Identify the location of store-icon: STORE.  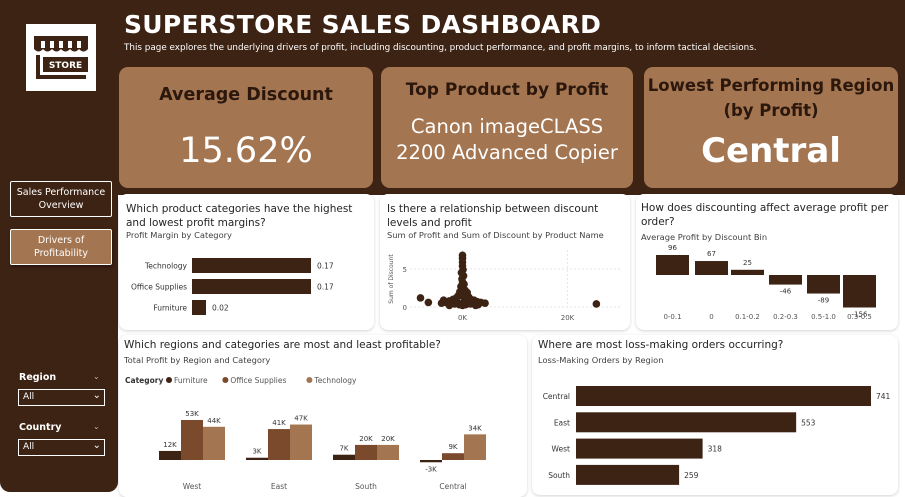
(61, 57).